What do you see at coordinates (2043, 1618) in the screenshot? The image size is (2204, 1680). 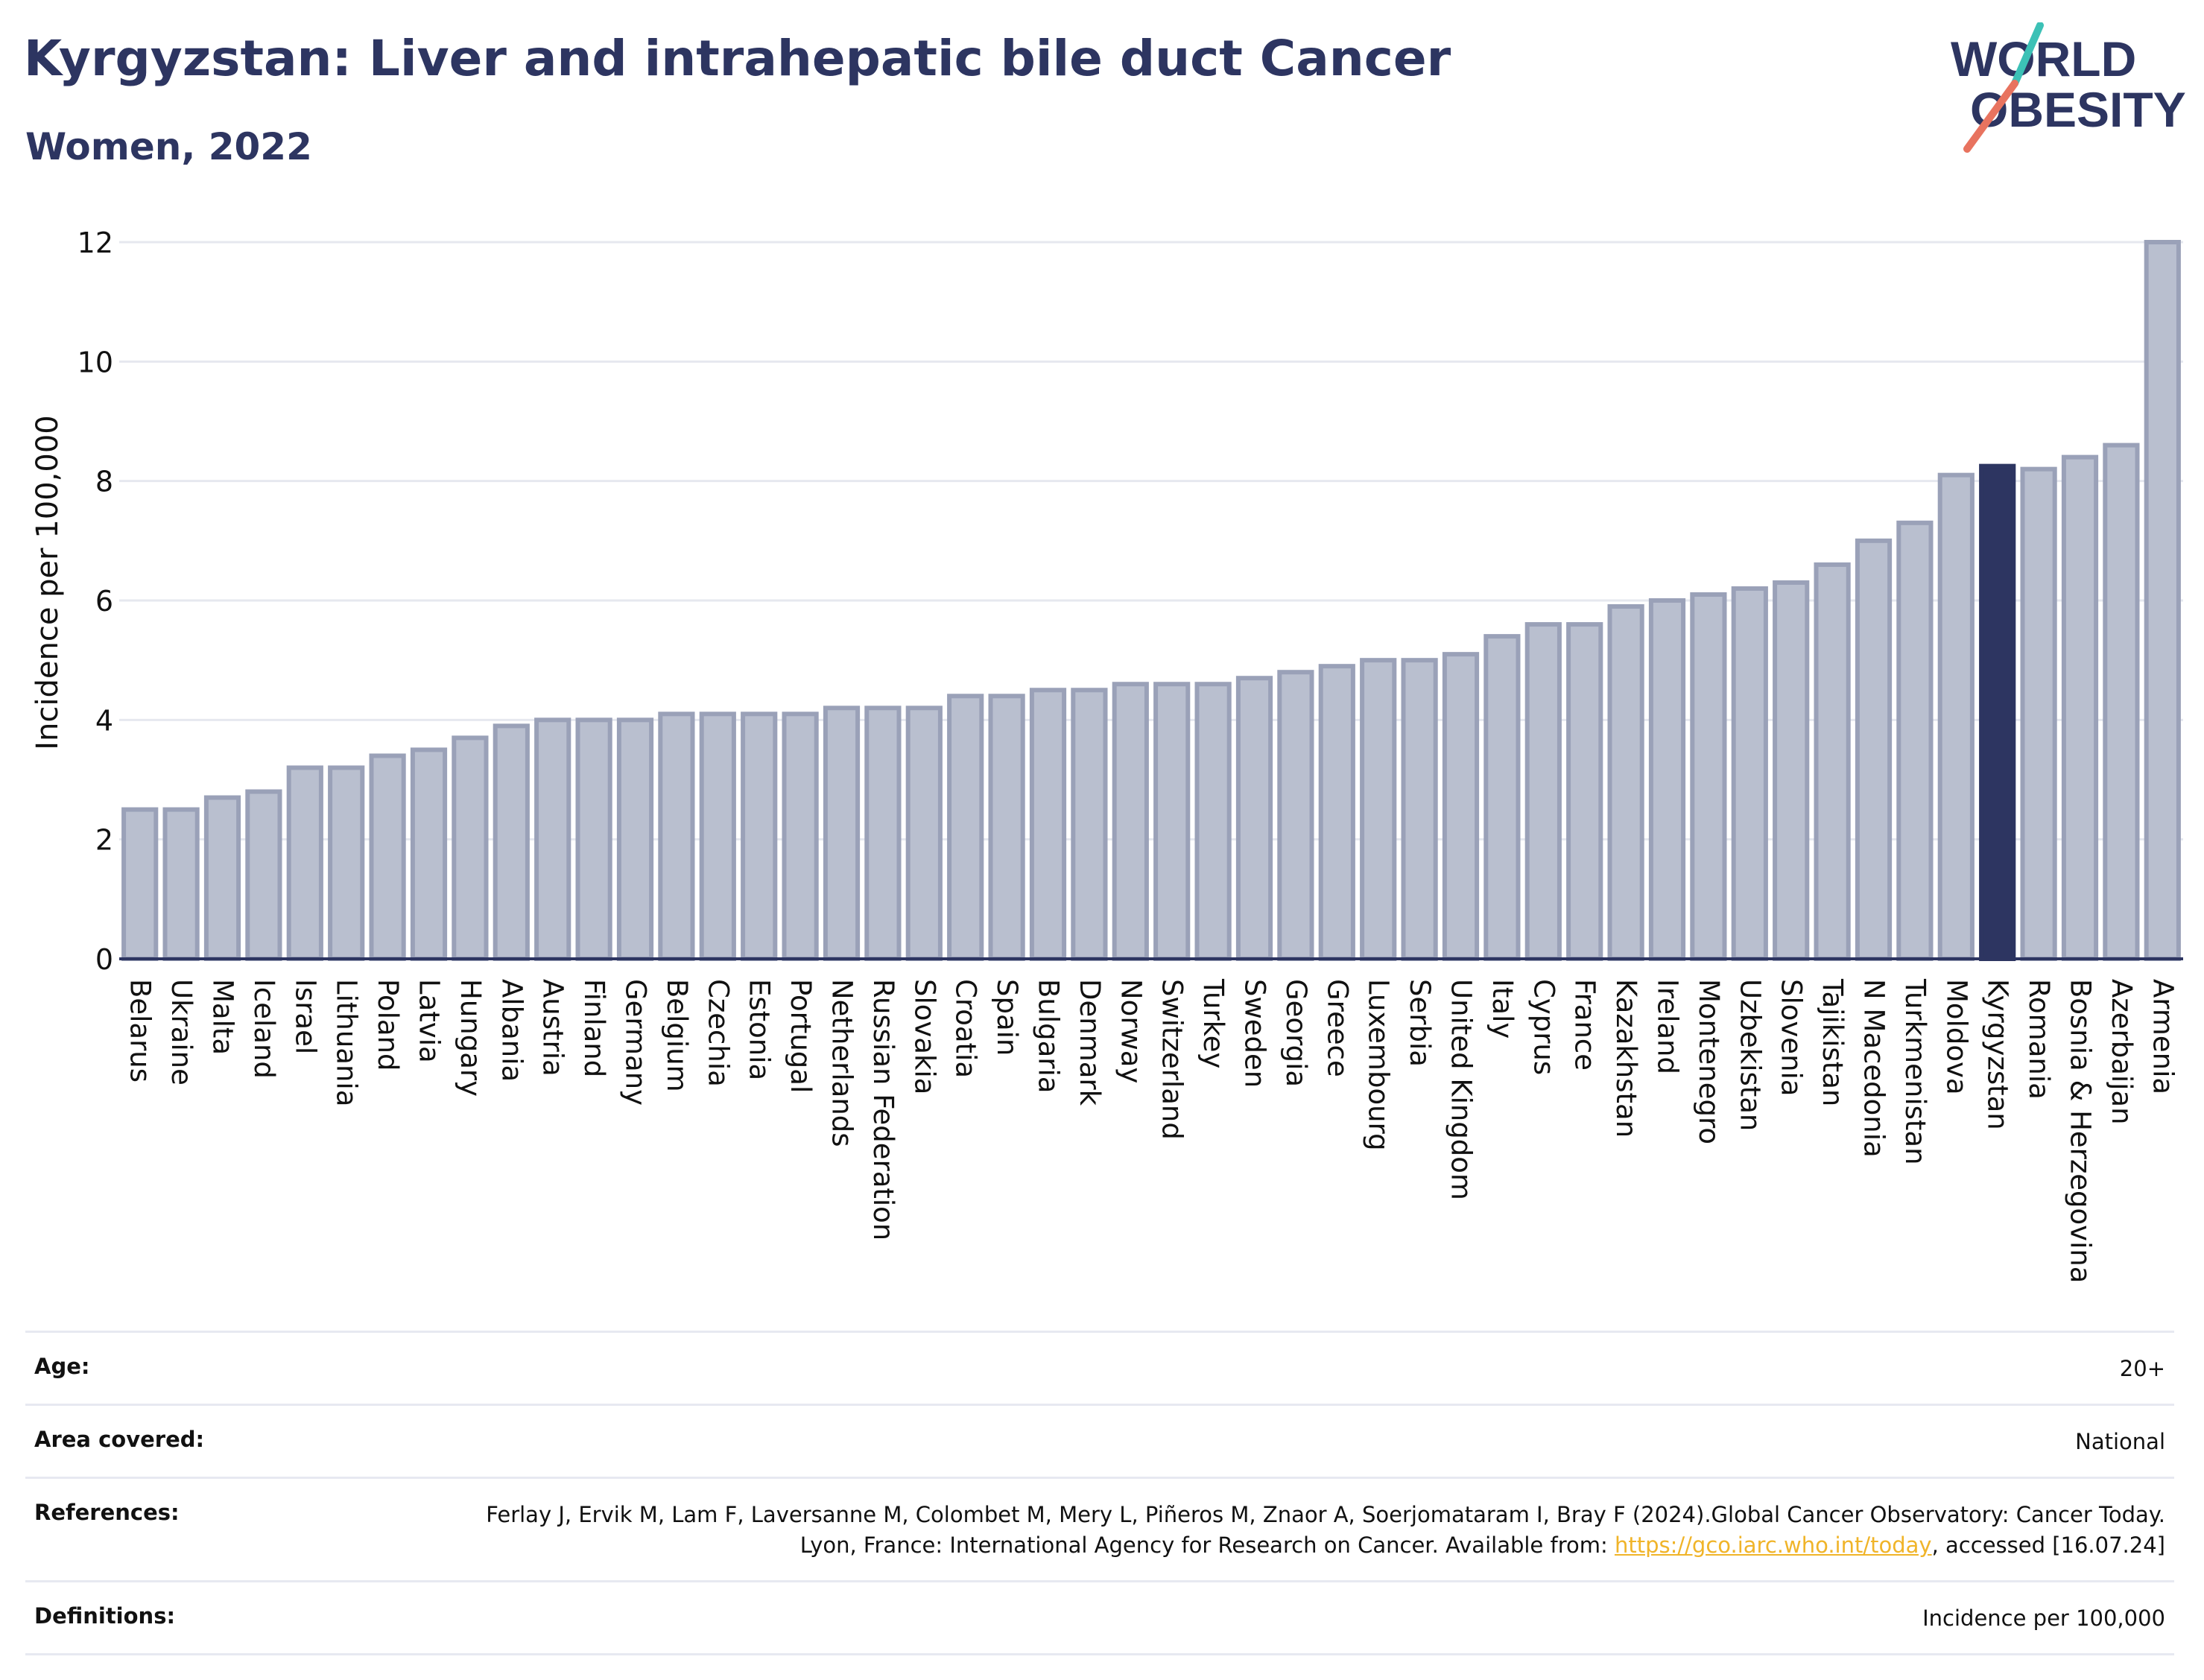 I see `definitions-value: Incidence per 100,000` at bounding box center [2043, 1618].